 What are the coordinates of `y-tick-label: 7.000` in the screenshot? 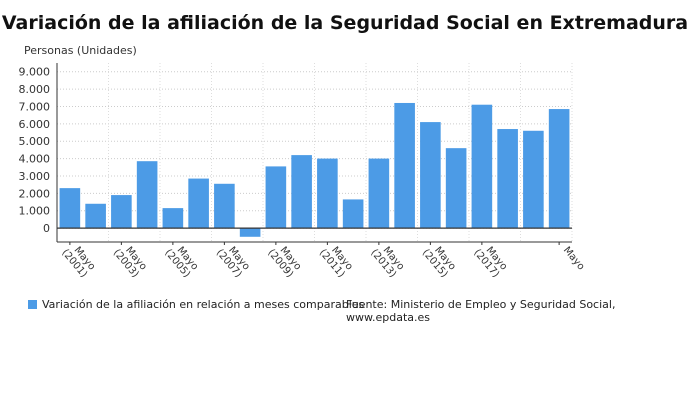 It's located at (35, 106).